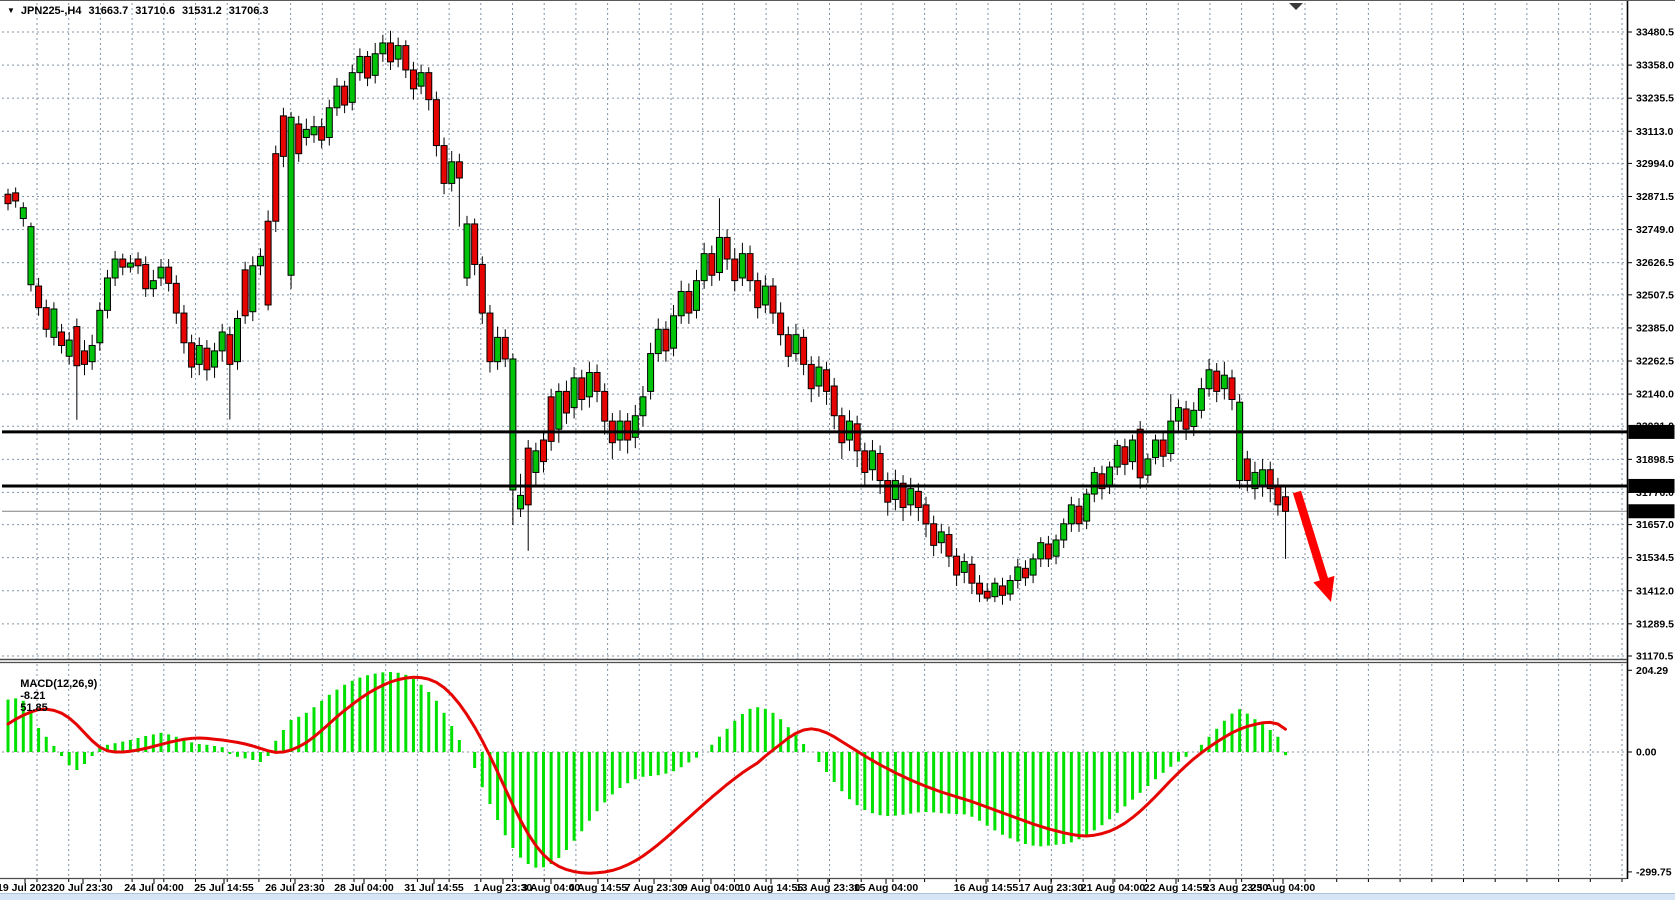  What do you see at coordinates (154, 888) in the screenshot?
I see `time-tick-label: 24 Jul 04:00` at bounding box center [154, 888].